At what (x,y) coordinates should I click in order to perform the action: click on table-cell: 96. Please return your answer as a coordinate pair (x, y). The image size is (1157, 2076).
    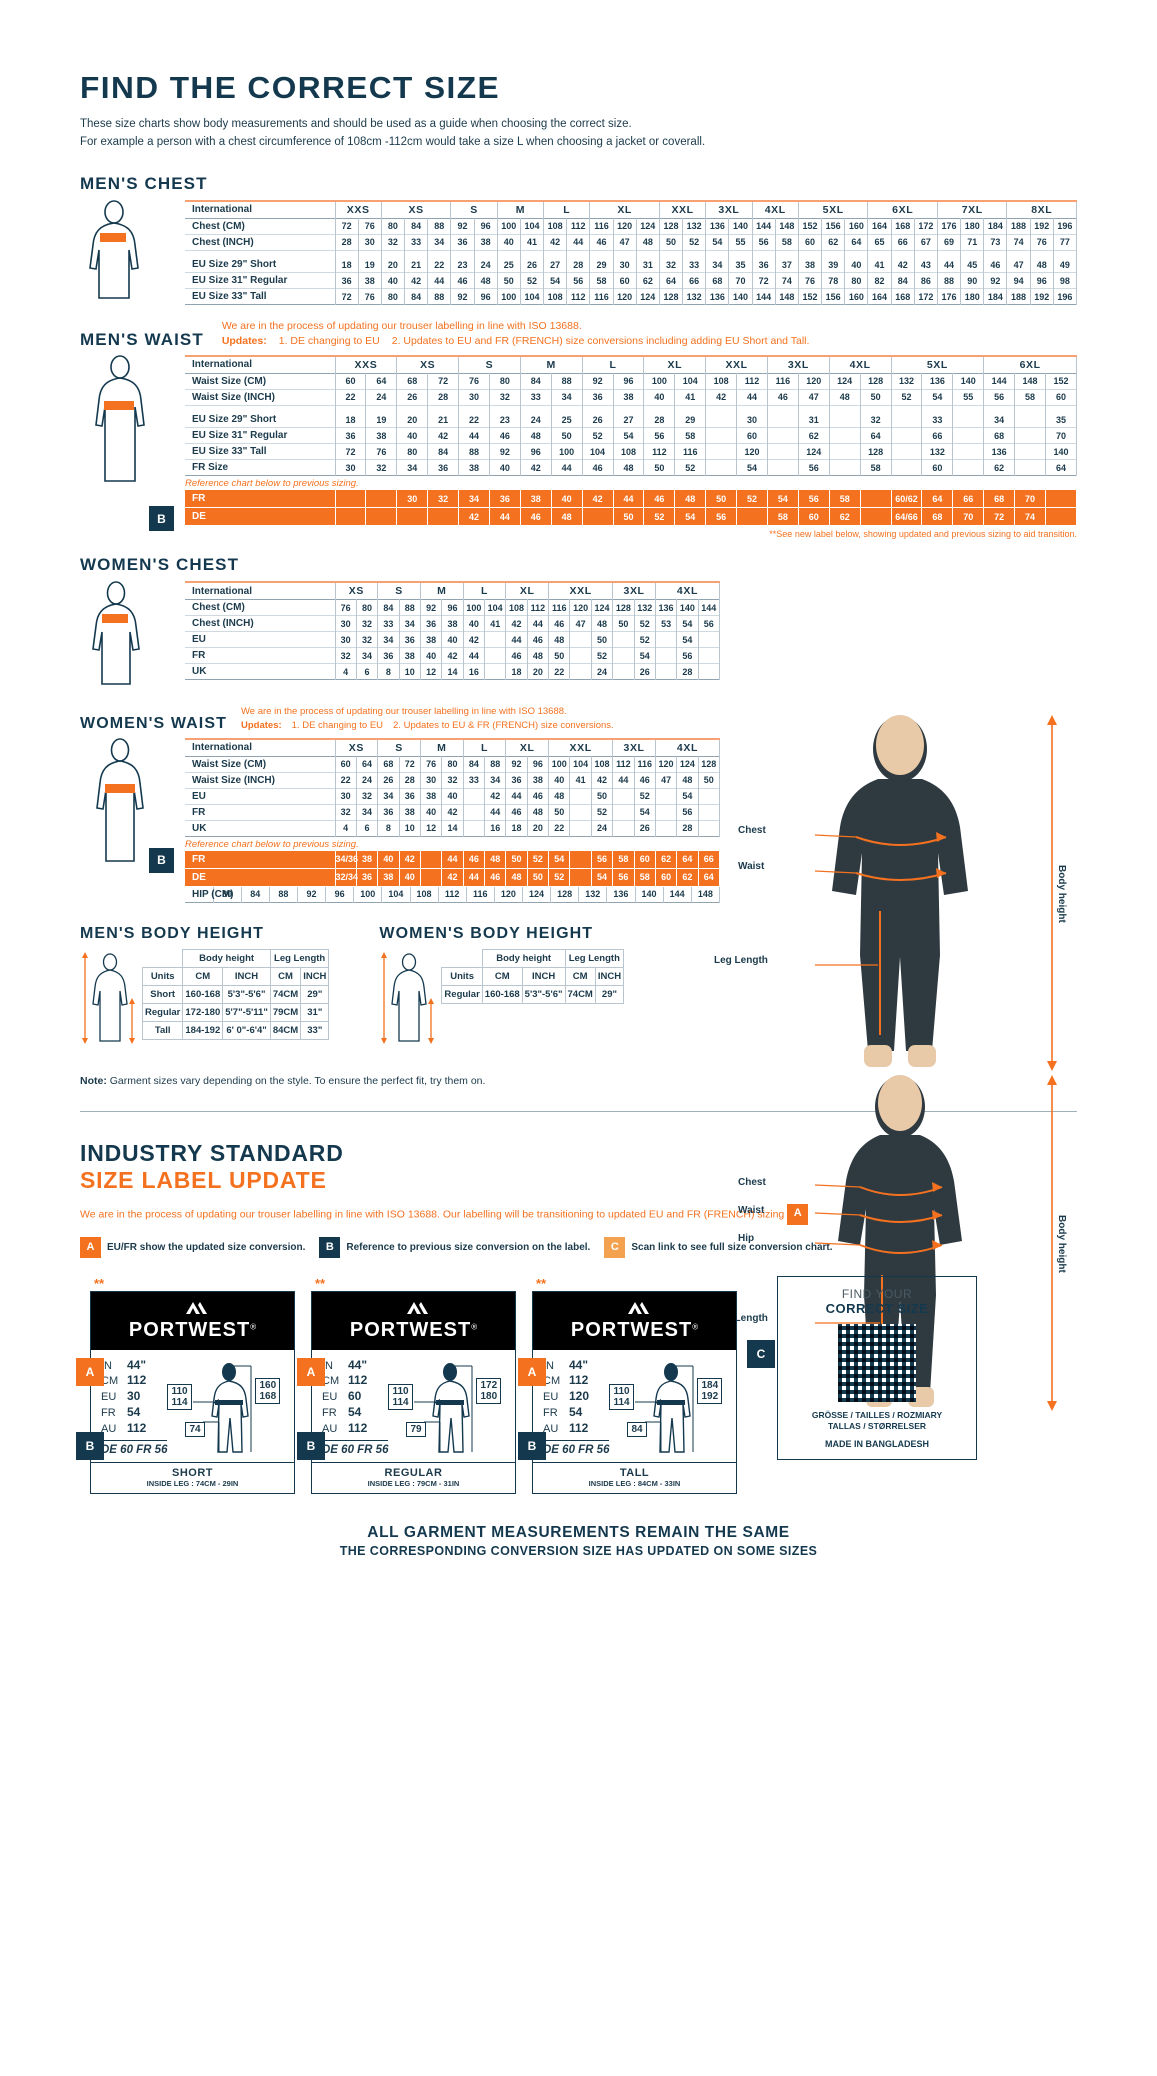
    Looking at the image, I should click on (538, 764).